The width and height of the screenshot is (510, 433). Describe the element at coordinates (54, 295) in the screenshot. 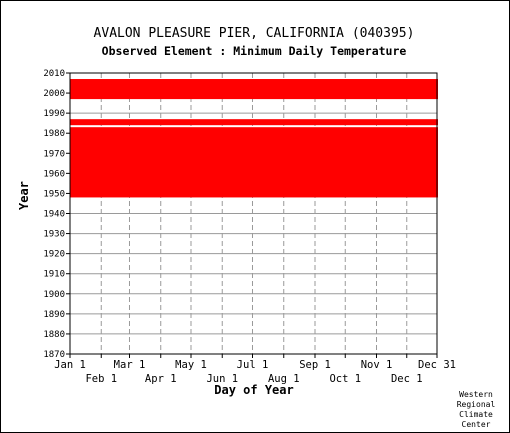

I see `y-tick-label: 1900` at that location.